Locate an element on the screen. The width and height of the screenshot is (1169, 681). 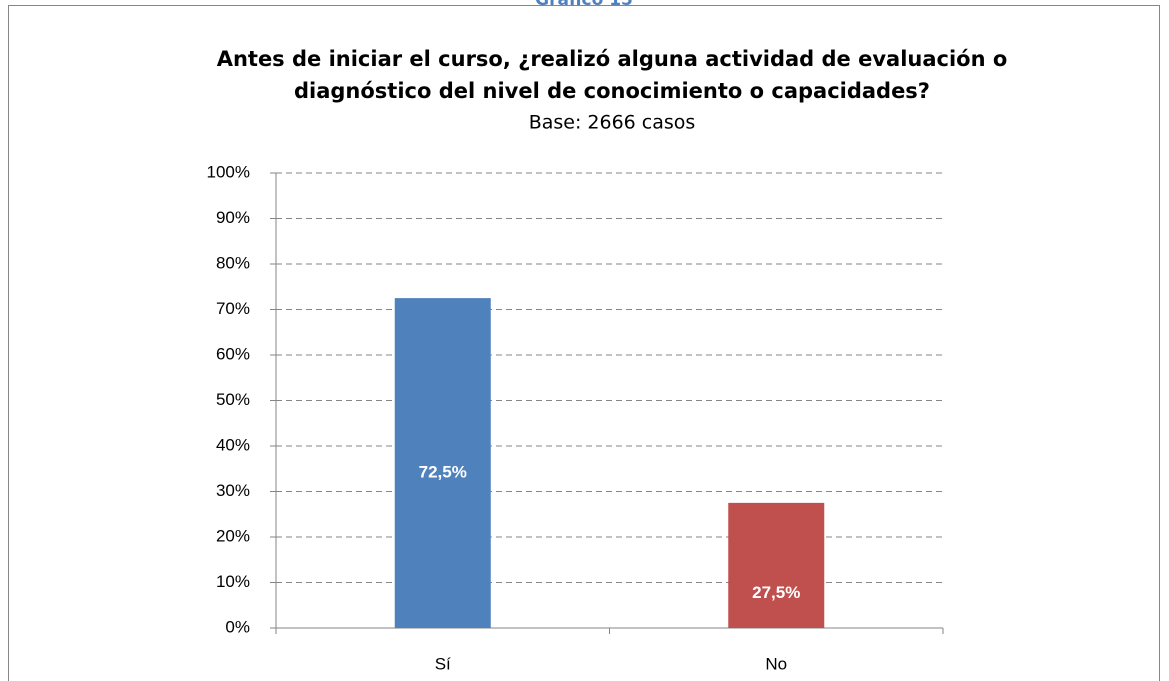
y-tick-label: 20% is located at coordinates (233, 535).